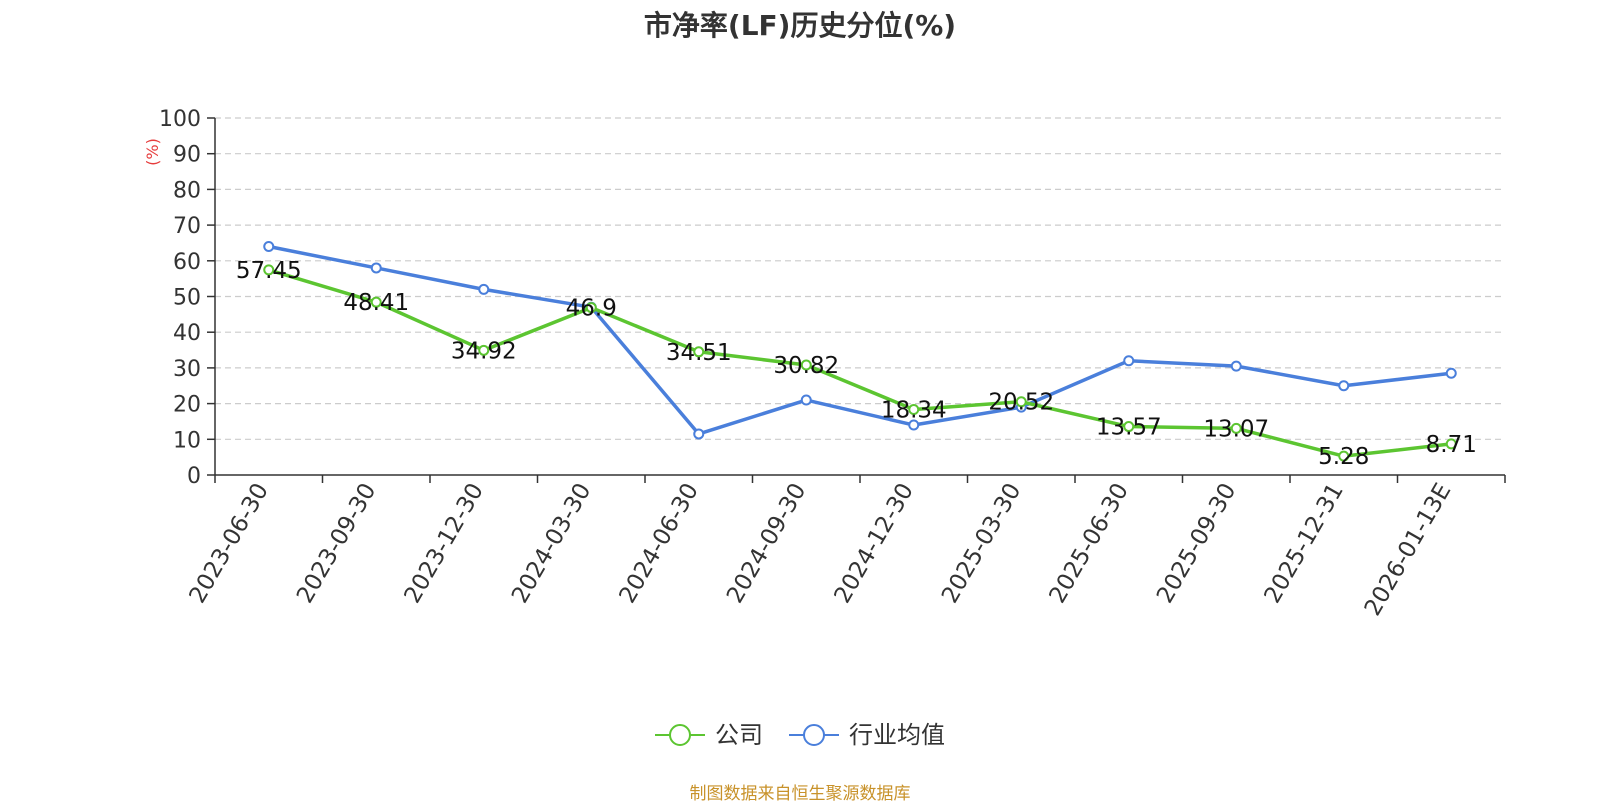 This screenshot has width=1600, height=804. I want to click on x-tick-label: 2024-09-30, so click(766, 543).